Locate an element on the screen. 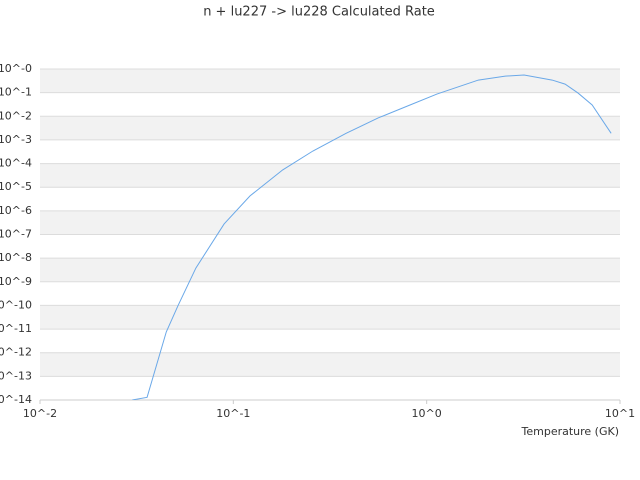  y-tick-label: 10^-0 is located at coordinates (16, 68).